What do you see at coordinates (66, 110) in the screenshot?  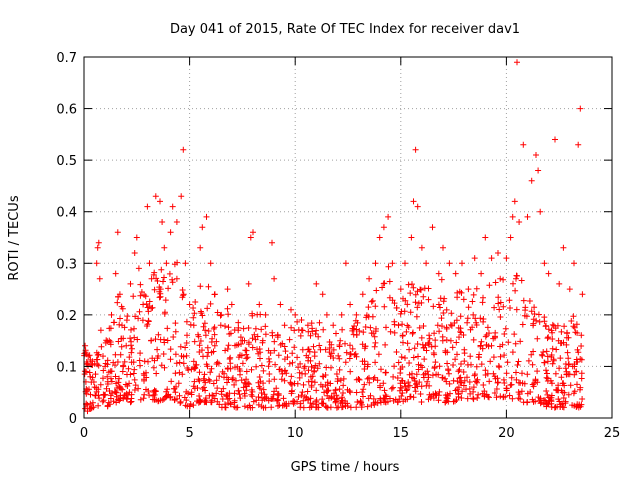 I see `y-tick-label: 0.6` at bounding box center [66, 110].